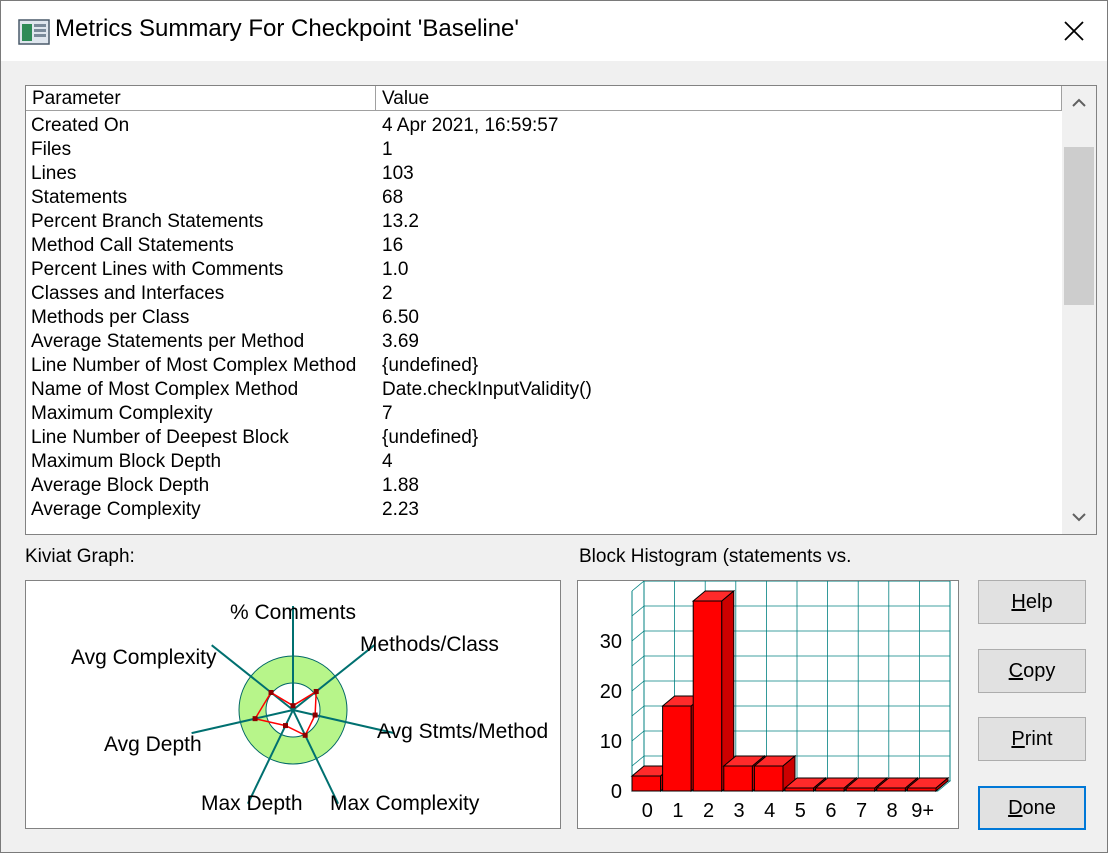  What do you see at coordinates (1015, 807) in the screenshot?
I see `done-accelerator-key: D` at bounding box center [1015, 807].